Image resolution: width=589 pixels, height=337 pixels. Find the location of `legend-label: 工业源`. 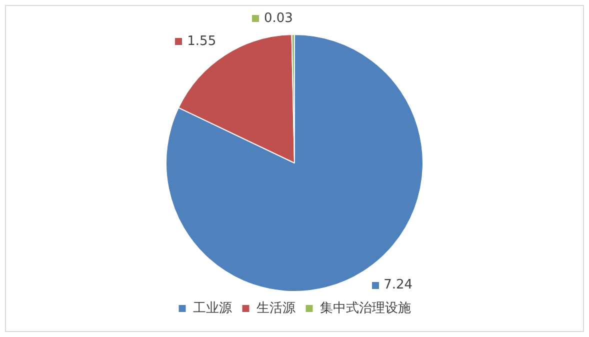

legend-label: 工业源 is located at coordinates (212, 308).